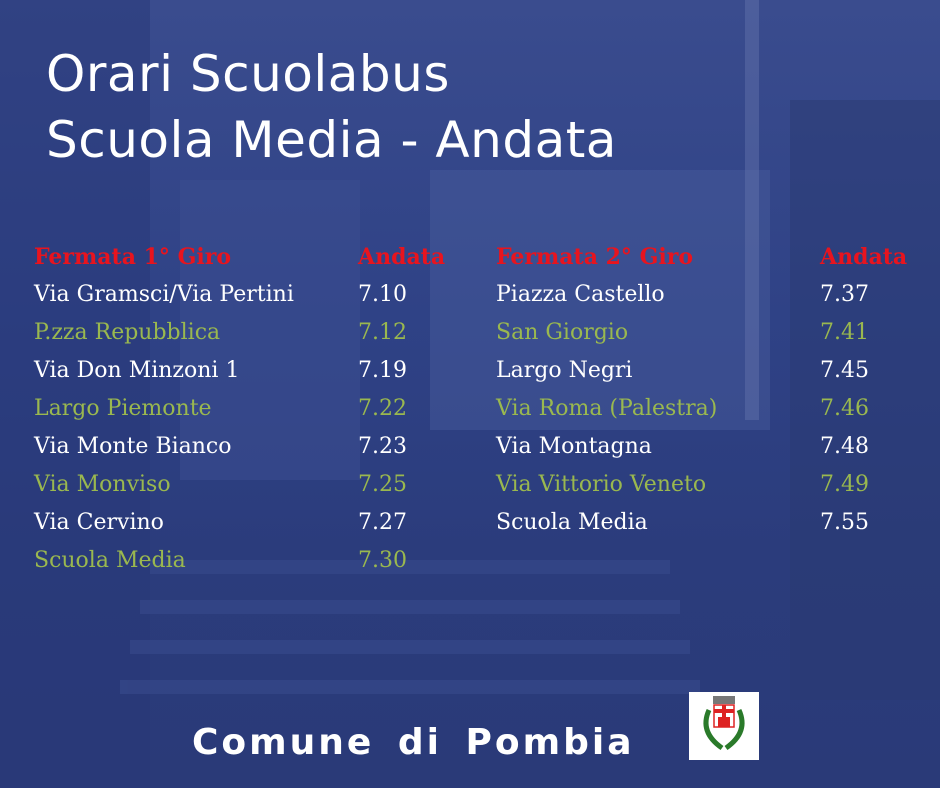 The image size is (940, 788). Describe the element at coordinates (711, 295) in the screenshot. I see `table-row: Piazza Castello 7.37` at that location.